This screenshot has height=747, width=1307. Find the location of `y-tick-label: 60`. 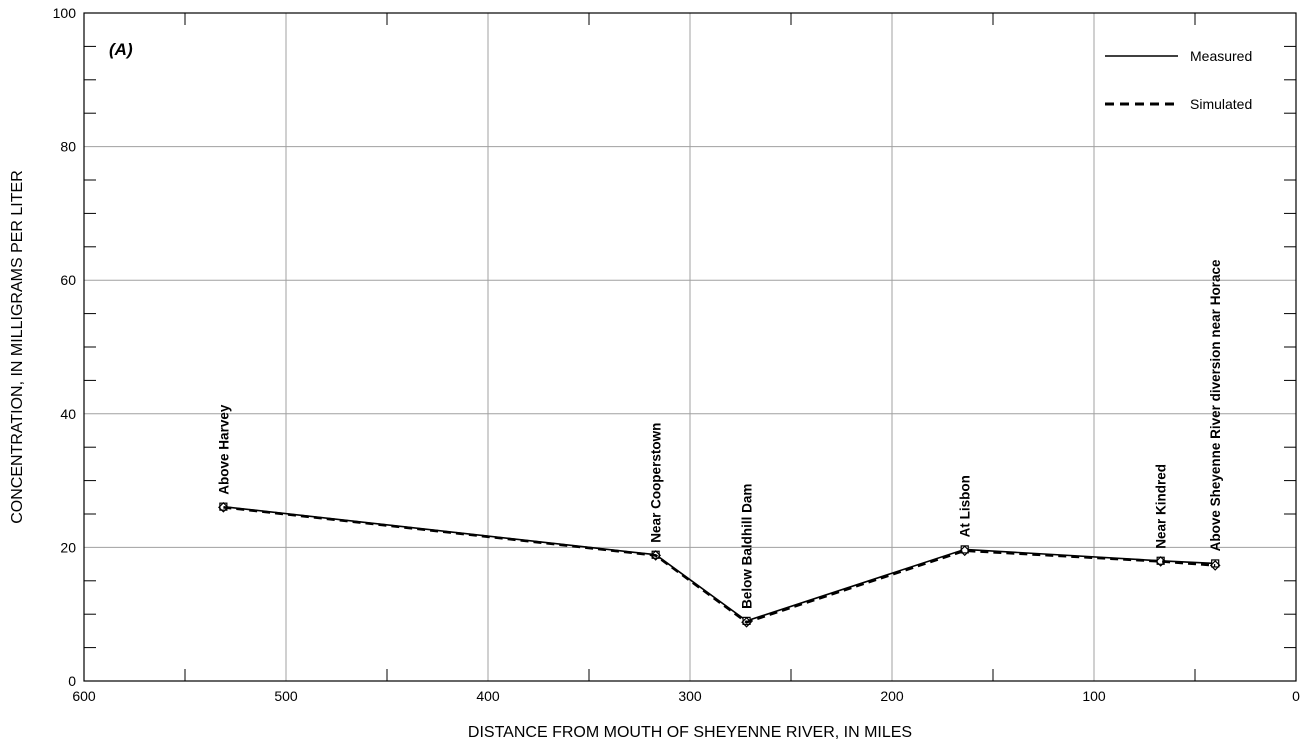

y-tick-label: 60 is located at coordinates (68, 280).